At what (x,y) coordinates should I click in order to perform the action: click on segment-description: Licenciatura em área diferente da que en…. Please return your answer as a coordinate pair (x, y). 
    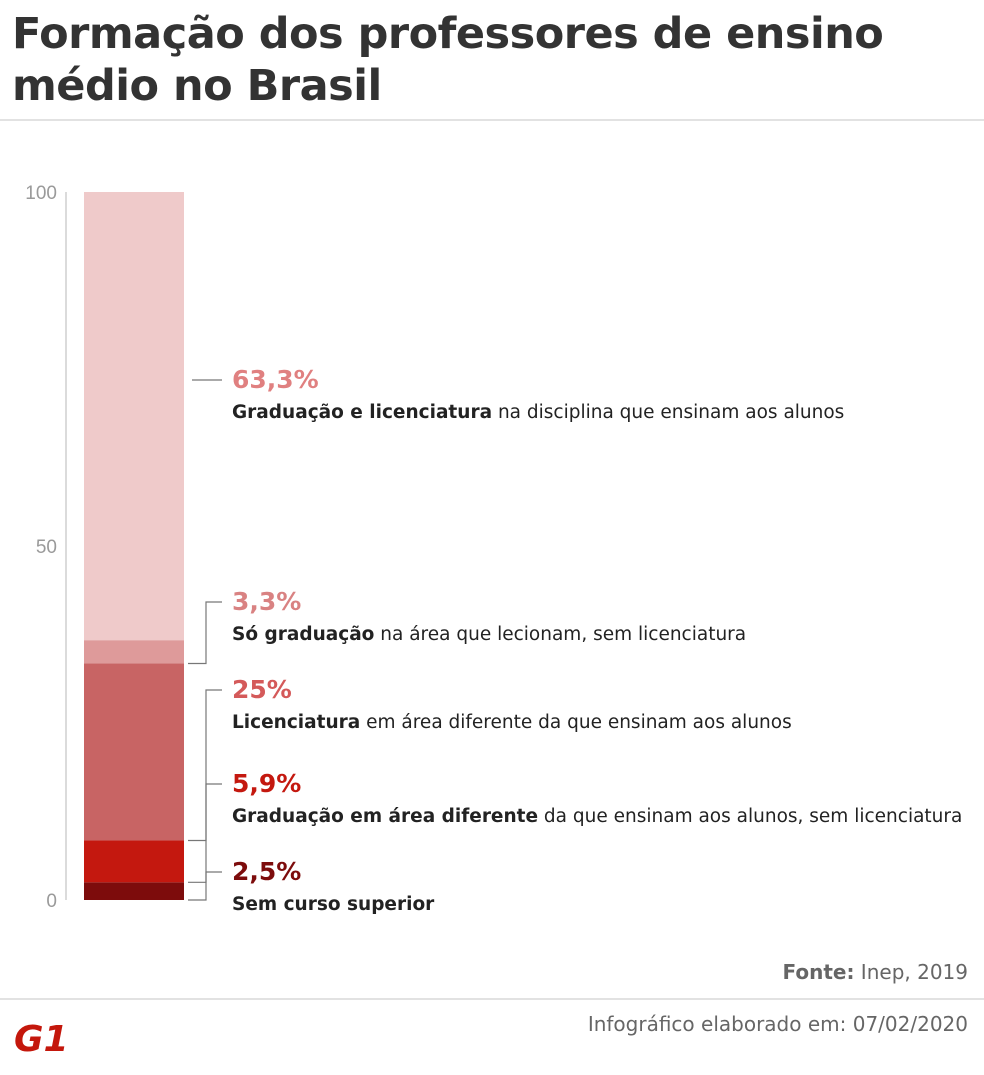
    Looking at the image, I should click on (512, 722).